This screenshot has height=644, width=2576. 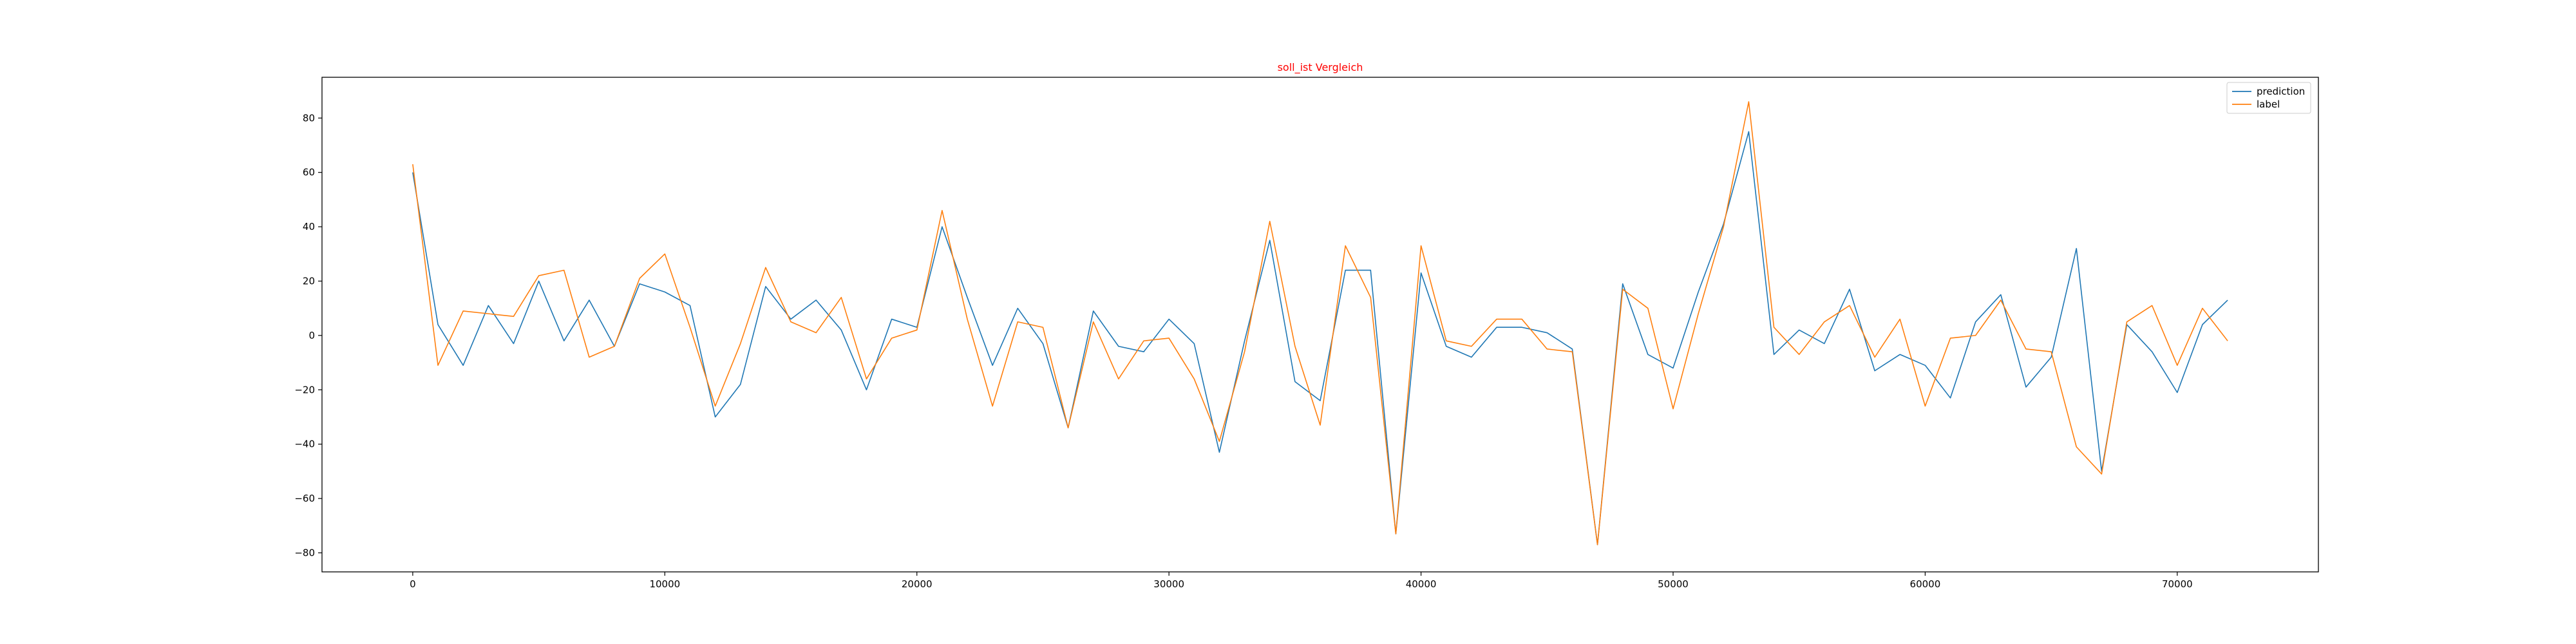 I want to click on y-tick-label: 20, so click(x=309, y=281).